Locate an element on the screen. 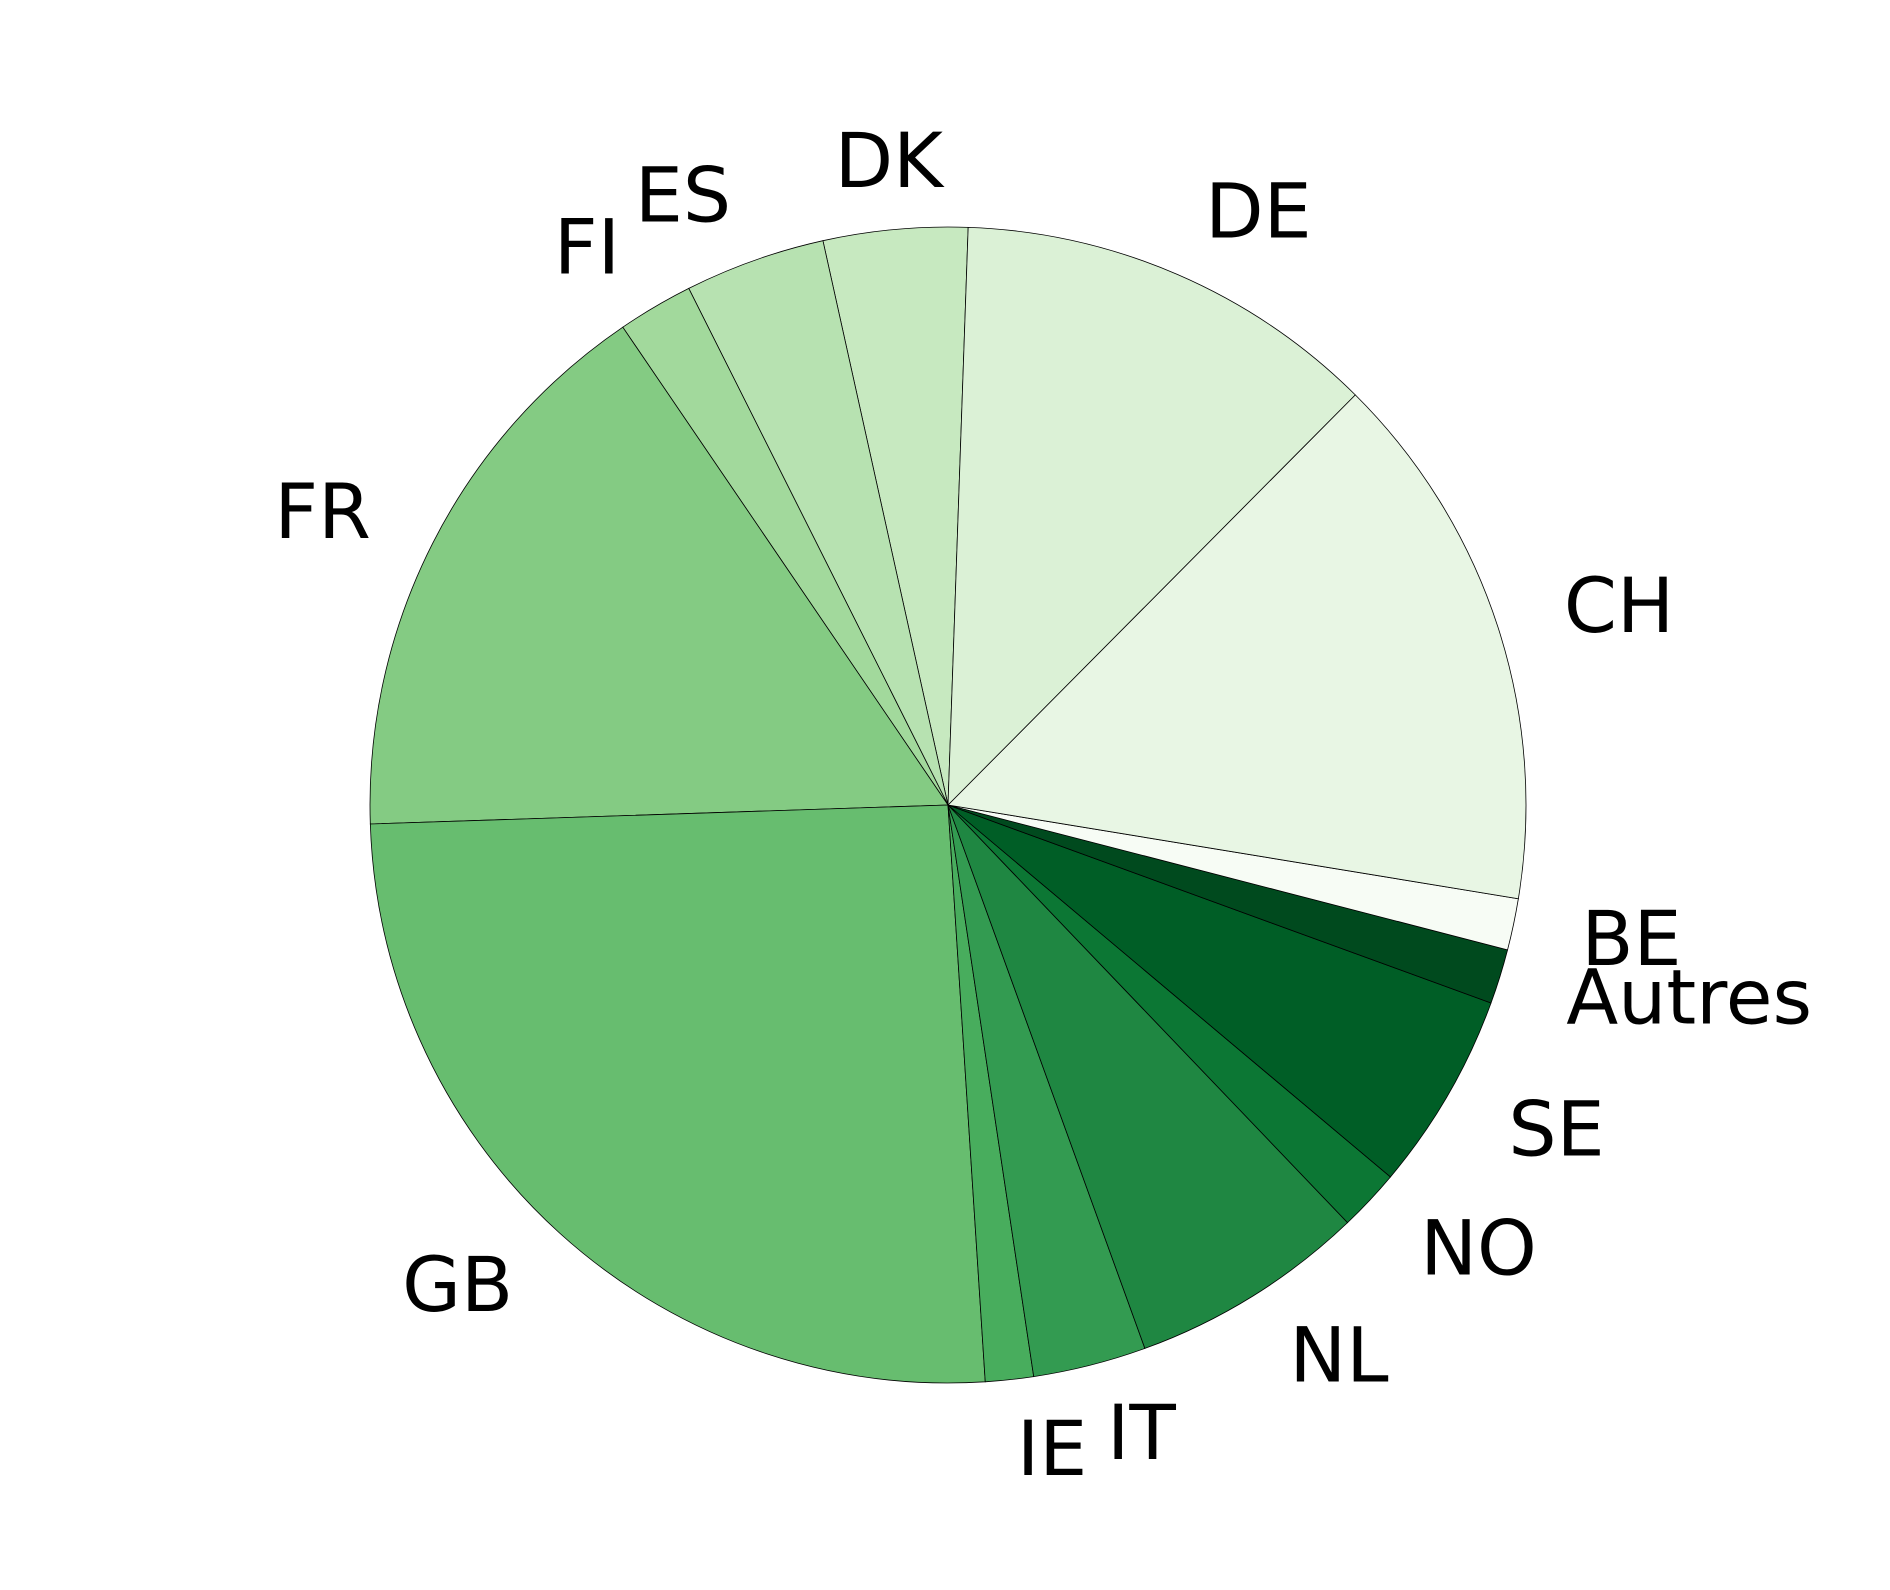 This screenshot has width=1890, height=1590. pie-label-nl: NL is located at coordinates (1338, 1355).